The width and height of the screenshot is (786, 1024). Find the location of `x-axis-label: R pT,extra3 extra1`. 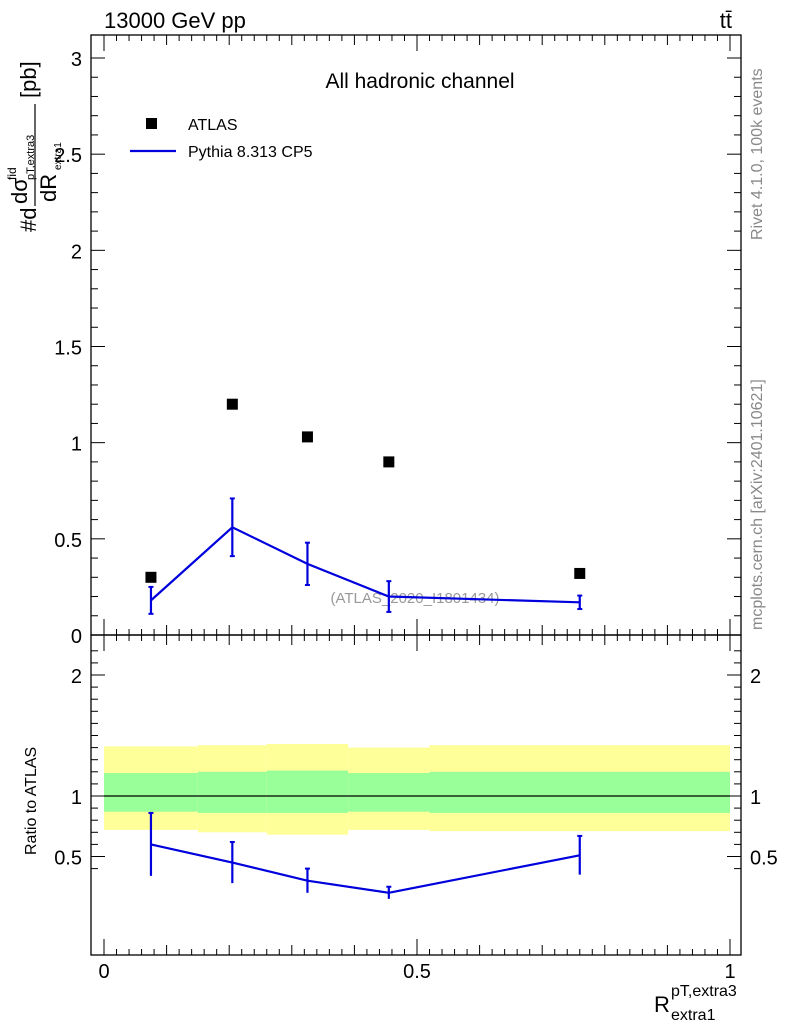

x-axis-label: R pT,extra3 extra1 is located at coordinates (695, 1003).